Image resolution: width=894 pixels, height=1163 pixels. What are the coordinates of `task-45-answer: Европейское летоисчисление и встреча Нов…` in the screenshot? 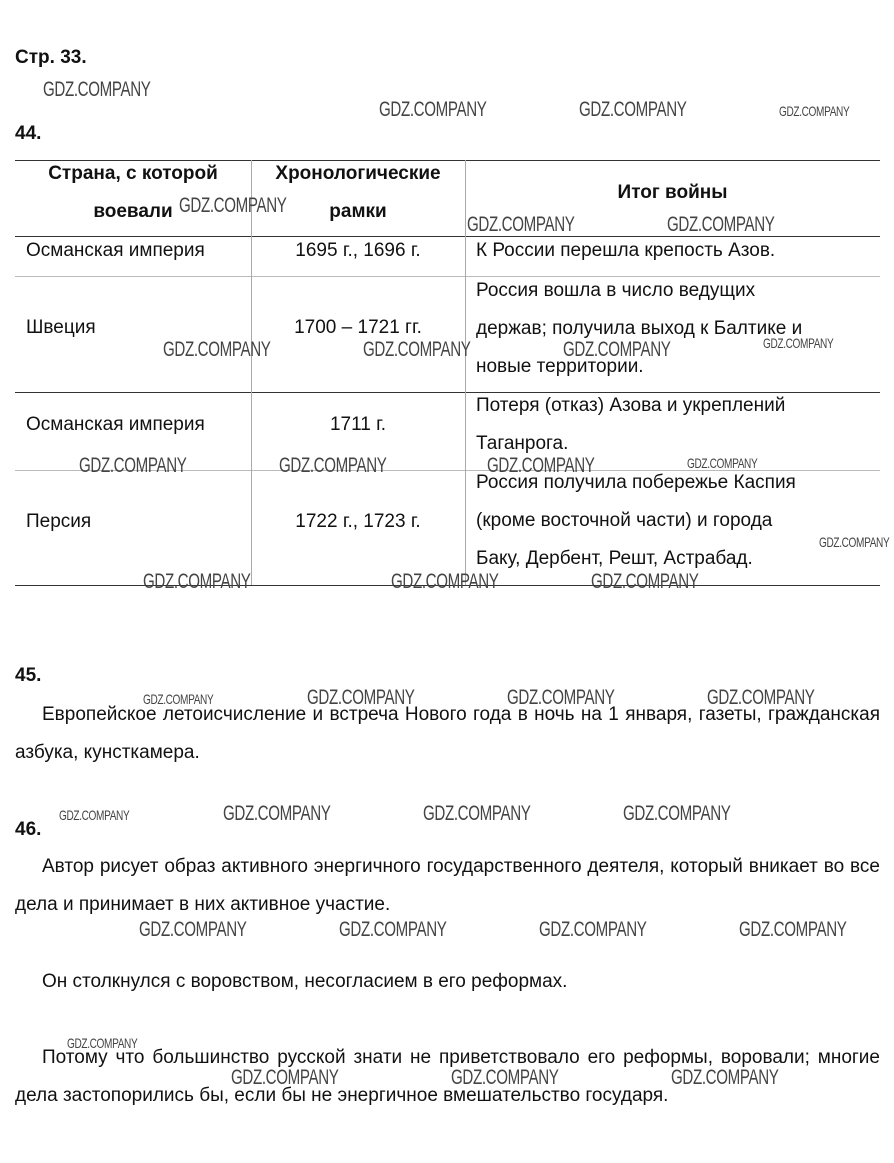 It's located at (447, 733).